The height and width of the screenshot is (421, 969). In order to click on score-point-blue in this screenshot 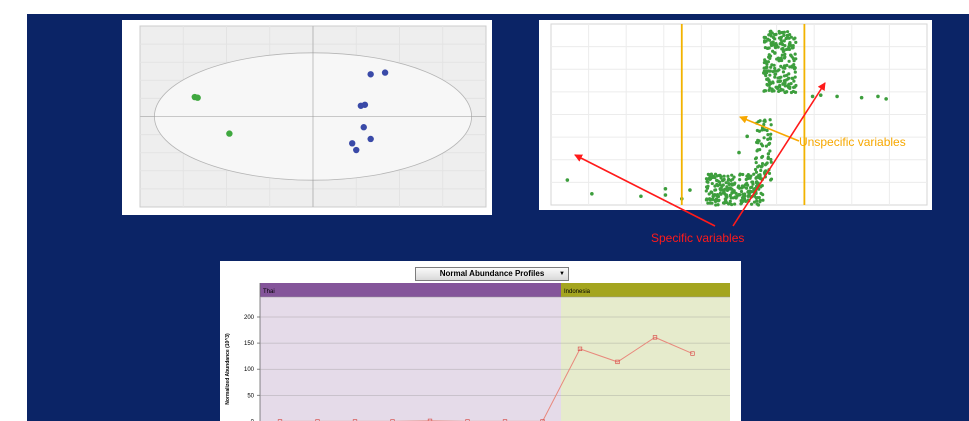, I will do `click(356, 150)`.